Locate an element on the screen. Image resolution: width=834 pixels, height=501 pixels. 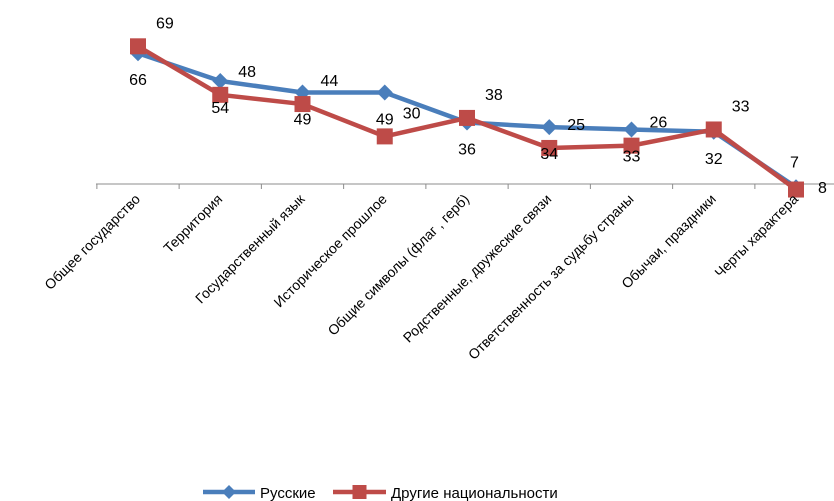
legend-item: Русские is located at coordinates (259, 493).